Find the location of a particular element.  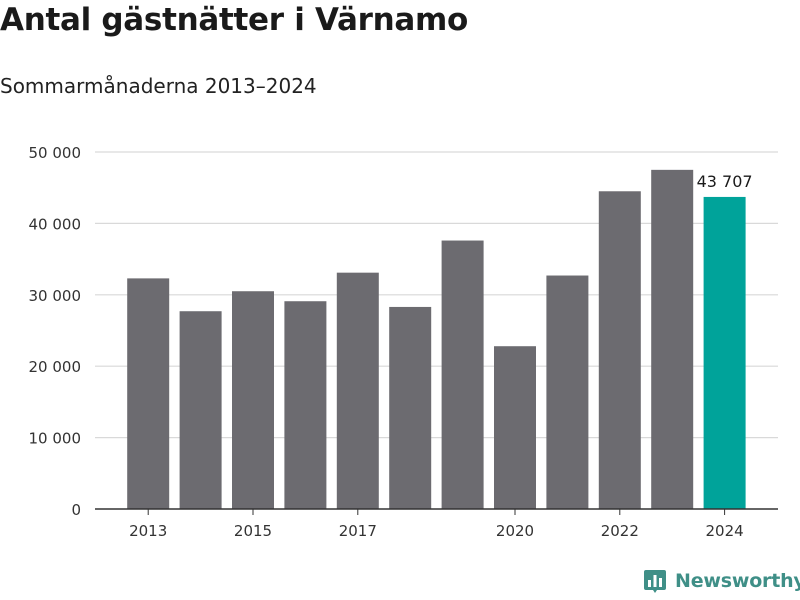

bar-2015 is located at coordinates (253, 400).